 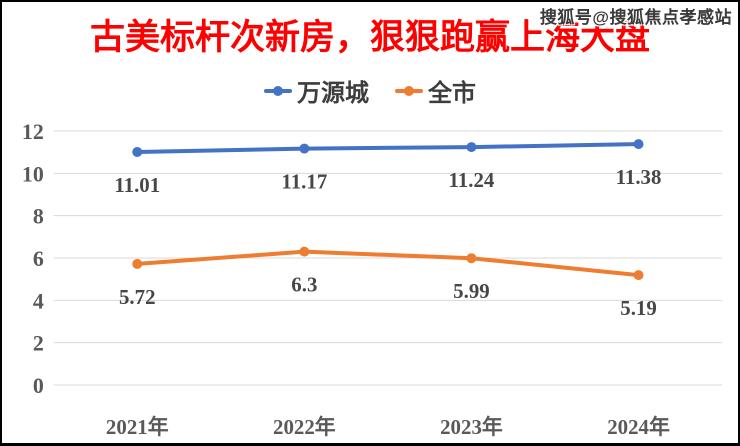 What do you see at coordinates (452, 94) in the screenshot?
I see `legend-label-quanshi: 全市` at bounding box center [452, 94].